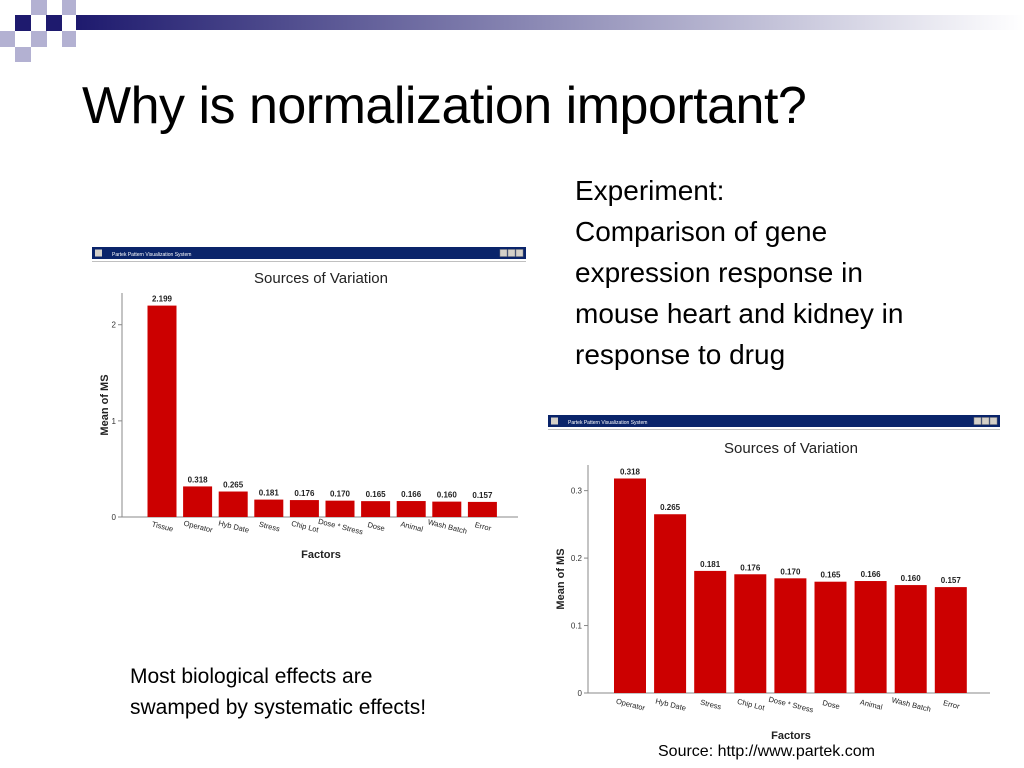  Describe the element at coordinates (650, 190) in the screenshot. I see `experiment-line: Experiment:` at that location.